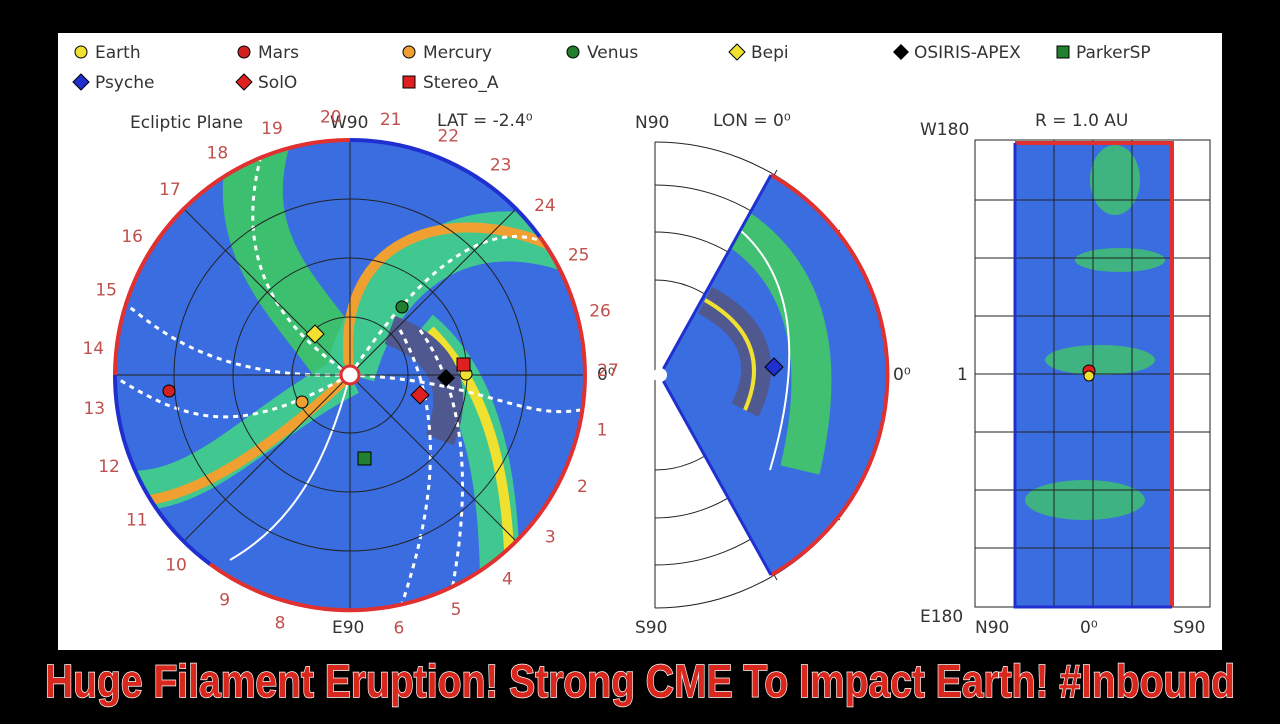 The width and height of the screenshot is (1280, 724). Describe the element at coordinates (507, 579) in the screenshot. I see `ring-label: 4` at that location.